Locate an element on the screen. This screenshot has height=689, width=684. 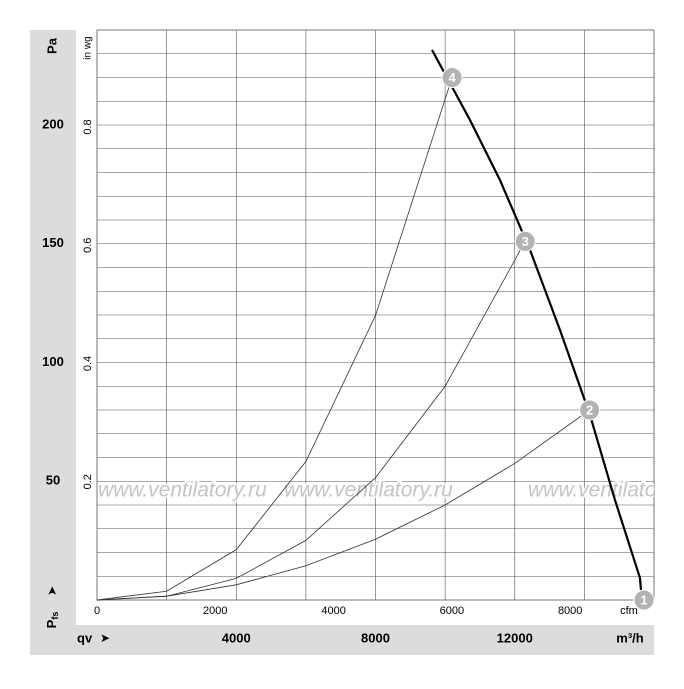
x-tick-label: 12000 is located at coordinates (515, 637).